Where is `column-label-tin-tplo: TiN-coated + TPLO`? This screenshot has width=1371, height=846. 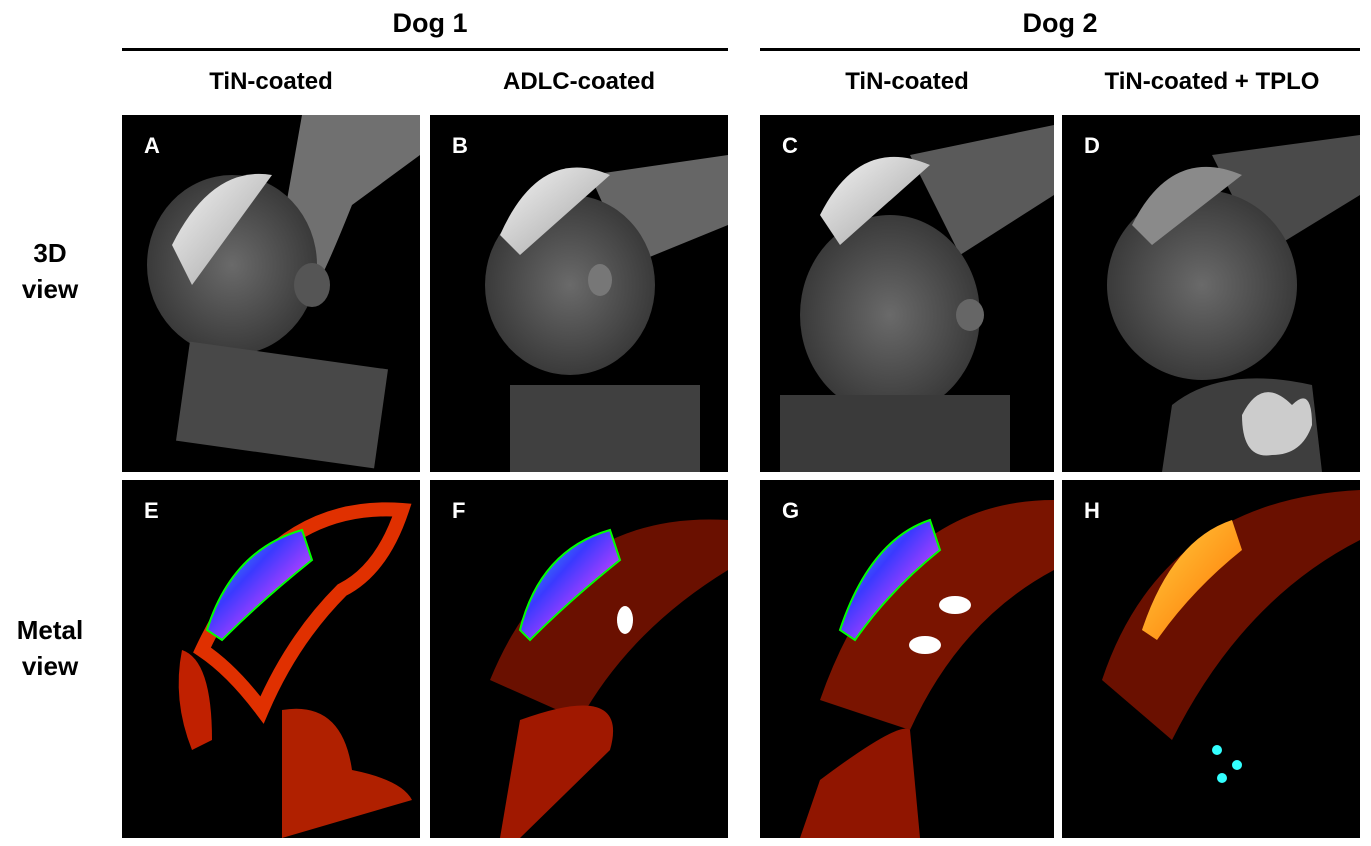
column-label-tin-tplo: TiN-coated + TPLO is located at coordinates (1212, 81).